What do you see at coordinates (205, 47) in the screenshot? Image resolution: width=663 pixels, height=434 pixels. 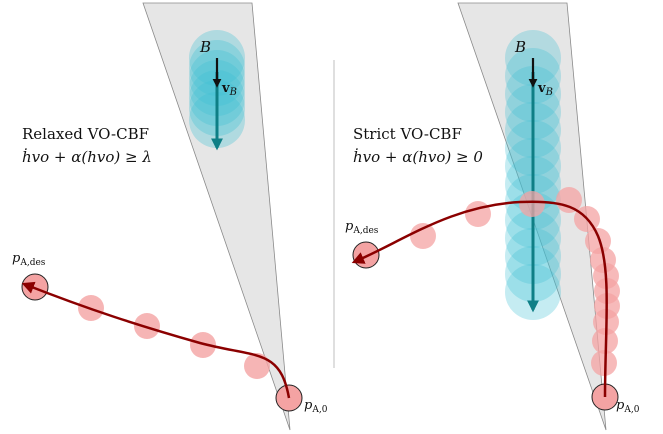 I see `obstacle-label-left: B` at bounding box center [205, 47].